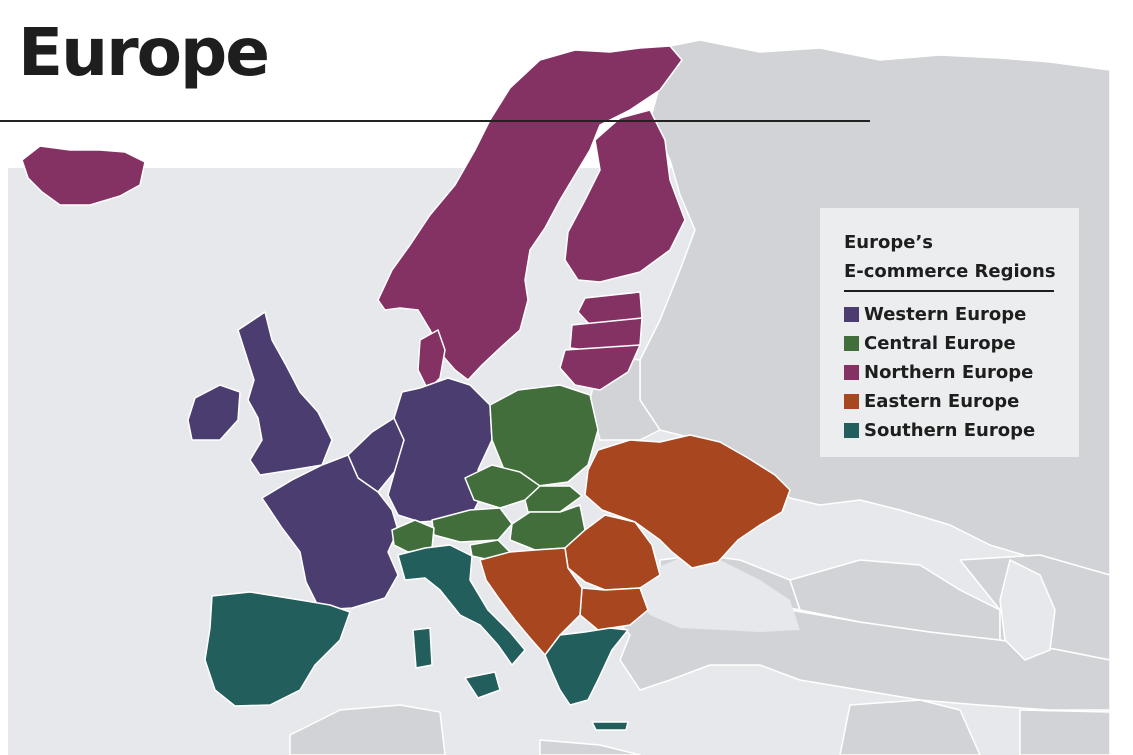  What do you see at coordinates (553, 499) in the screenshot?
I see `slovakia` at bounding box center [553, 499].